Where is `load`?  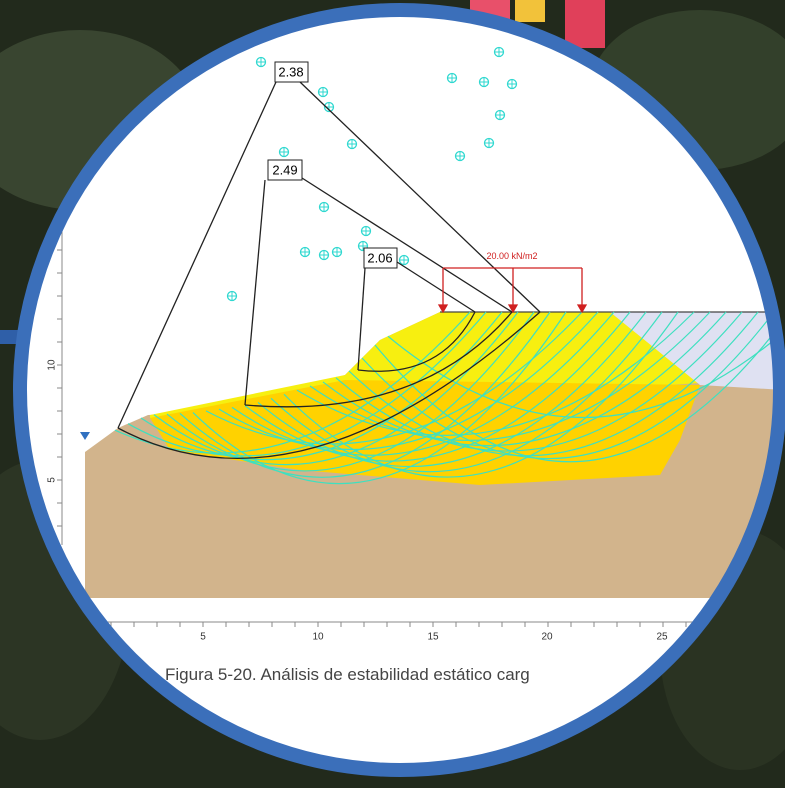 load is located at coordinates (512, 290).